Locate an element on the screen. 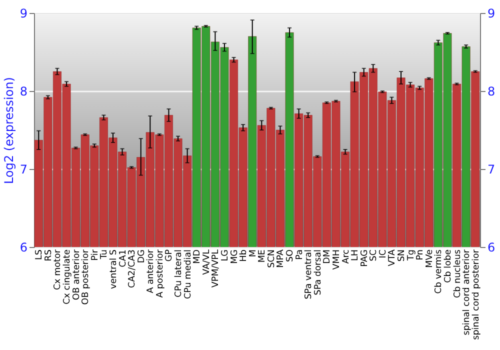 The height and width of the screenshot is (350, 500). x-tick-label: A anterior is located at coordinates (151, 271).